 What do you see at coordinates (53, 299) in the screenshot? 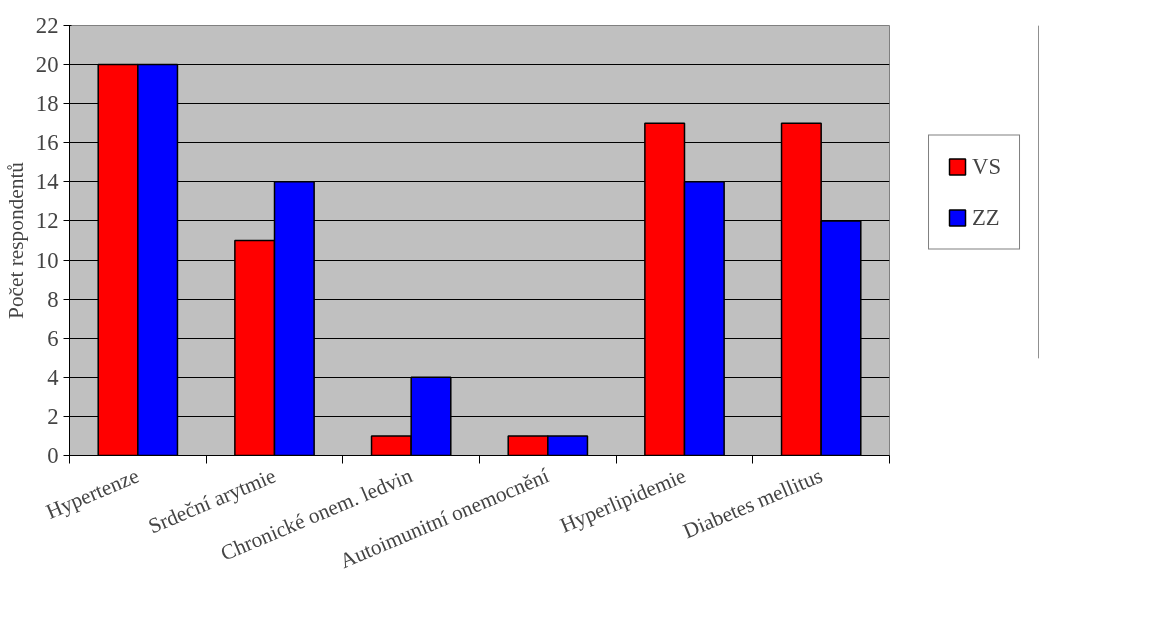
I see `y-tick-label: 8` at bounding box center [53, 299].